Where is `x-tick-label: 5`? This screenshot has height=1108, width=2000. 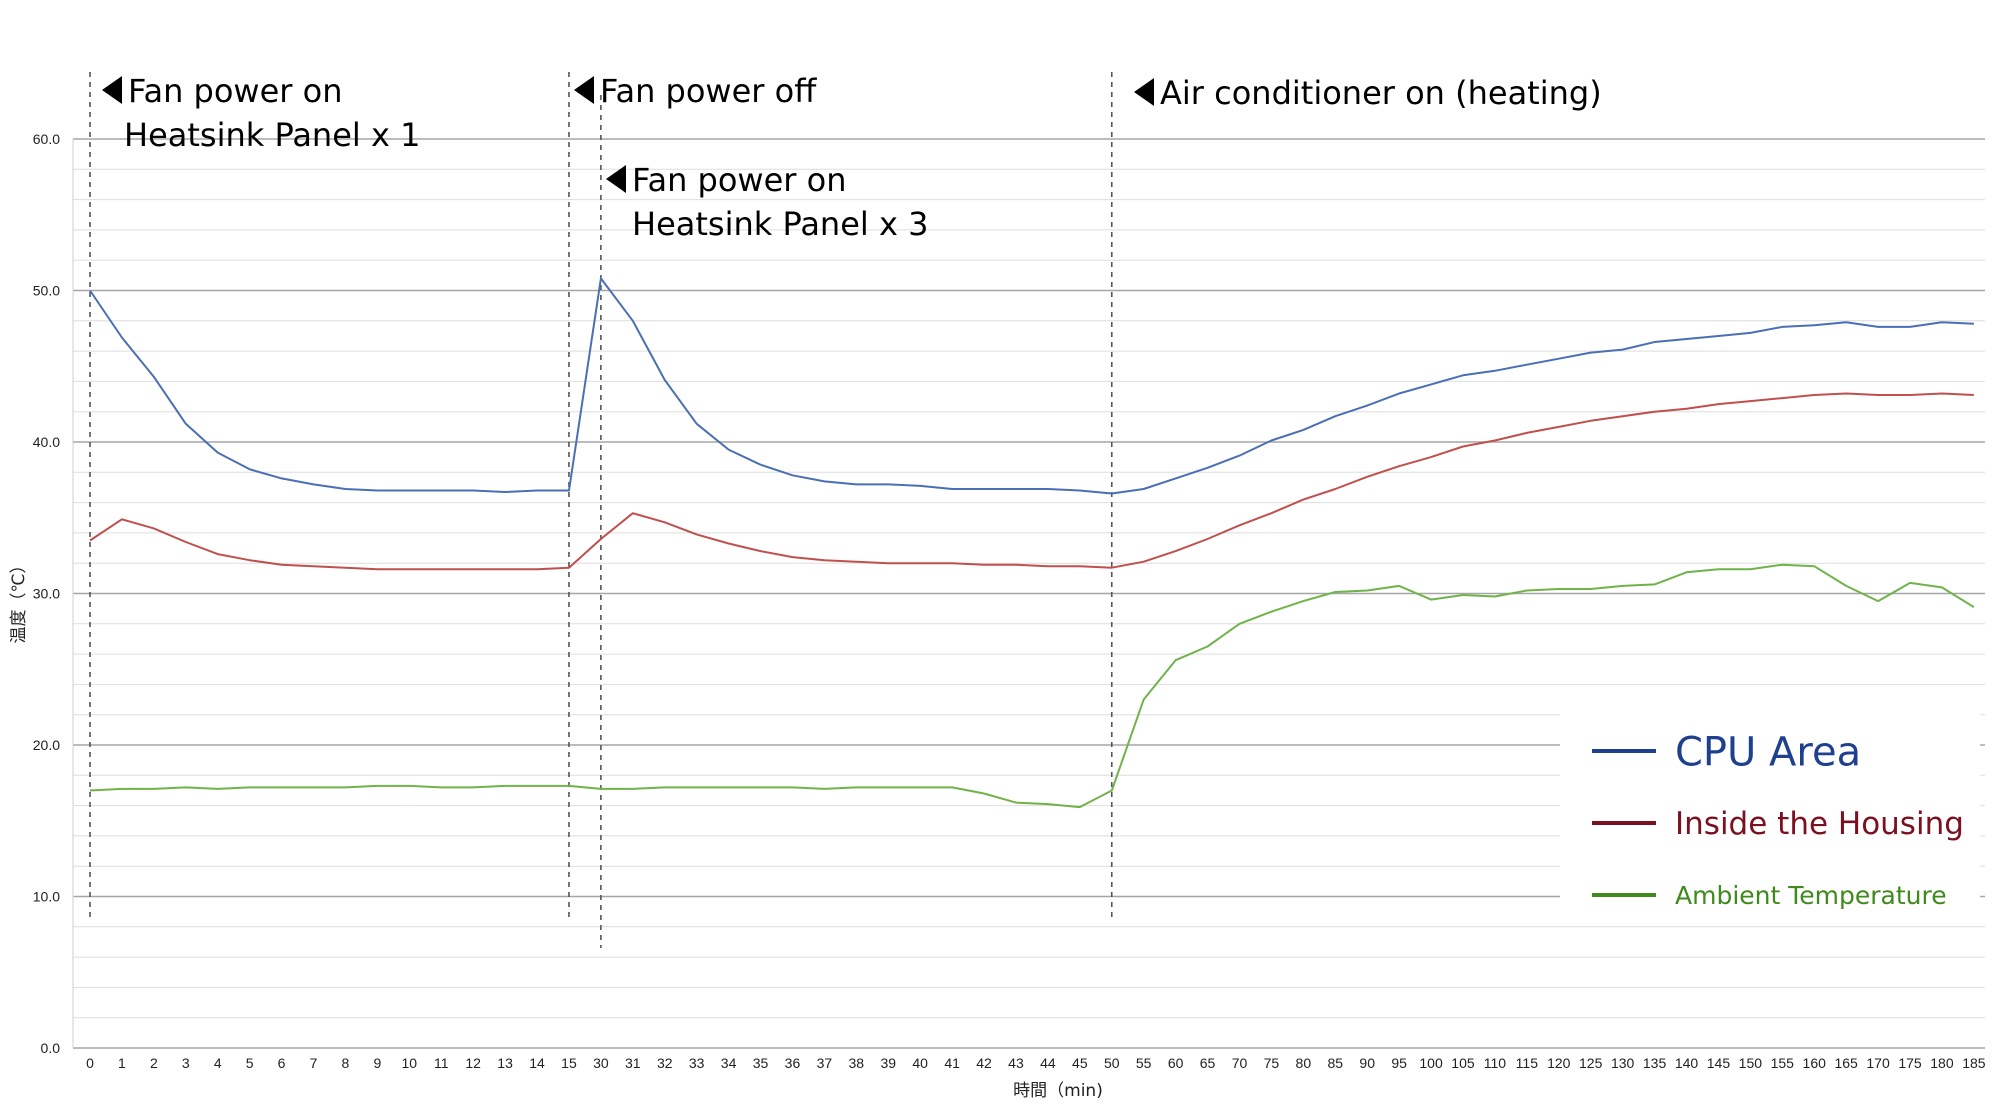 x-tick-label: 5 is located at coordinates (250, 1063).